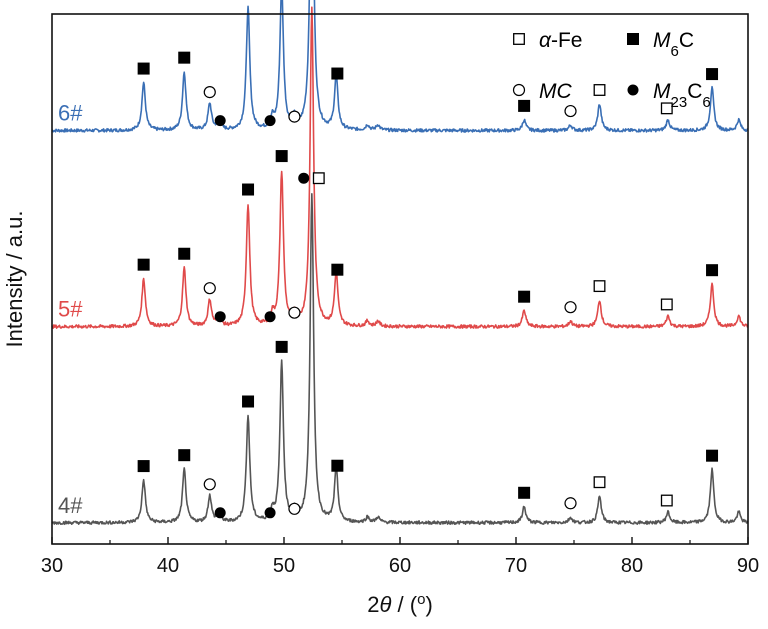 The image size is (768, 629). I want to click on series-label-4: 4#, so click(70, 505).